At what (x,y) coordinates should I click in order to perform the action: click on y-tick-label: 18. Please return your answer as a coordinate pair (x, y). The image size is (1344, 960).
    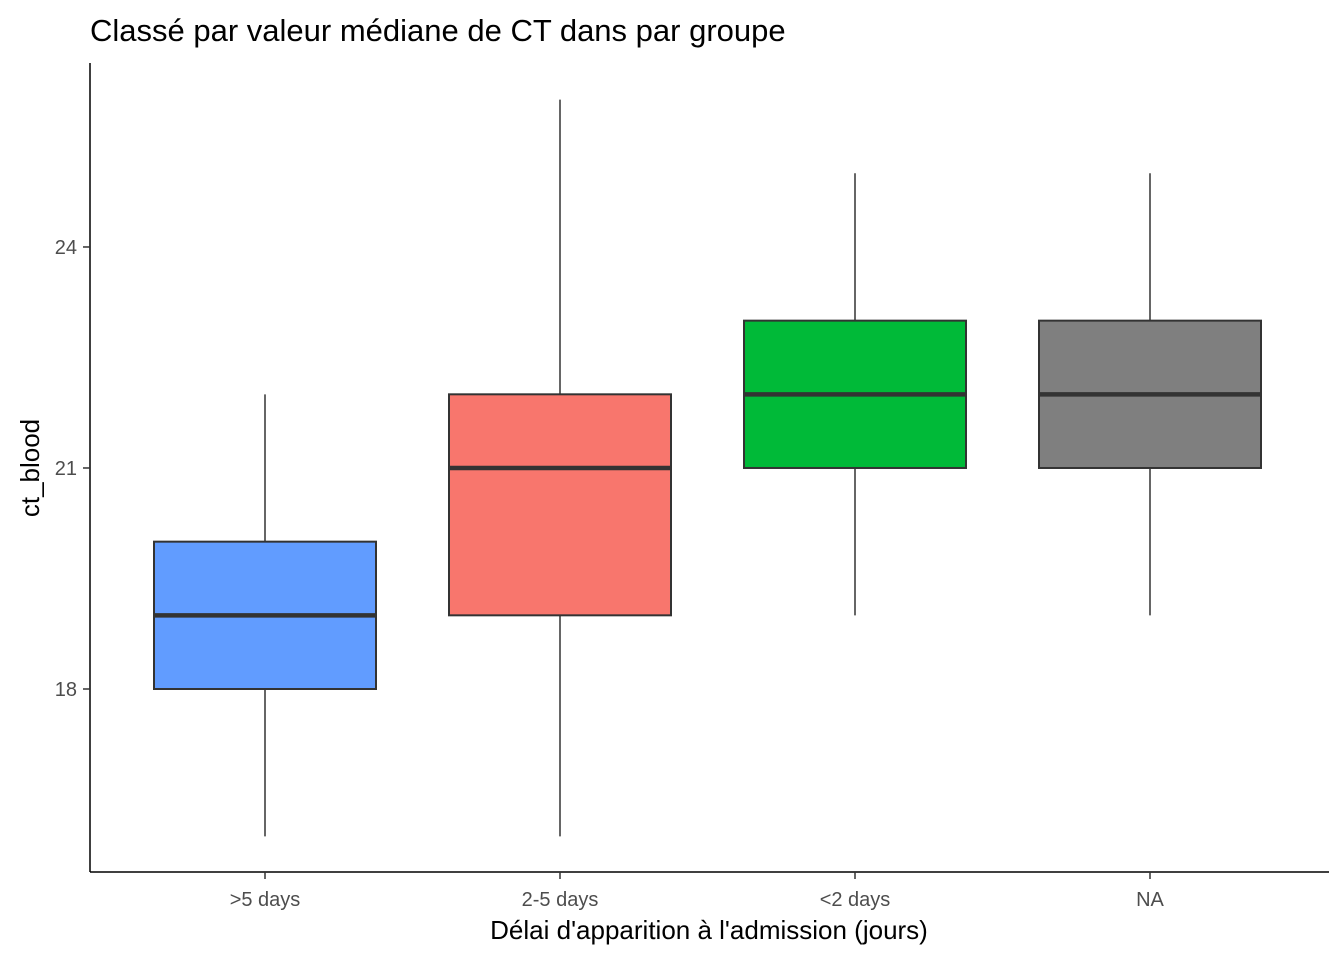
    Looking at the image, I should click on (66, 690).